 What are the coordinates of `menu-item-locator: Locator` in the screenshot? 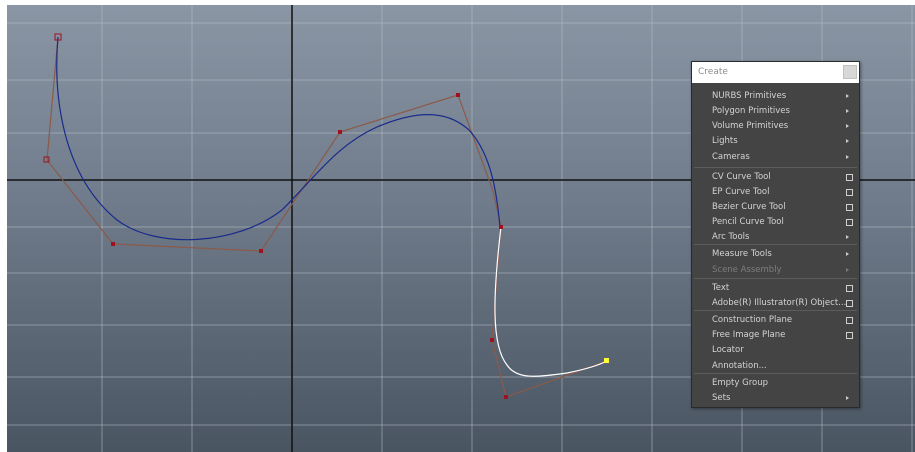 It's located at (775, 350).